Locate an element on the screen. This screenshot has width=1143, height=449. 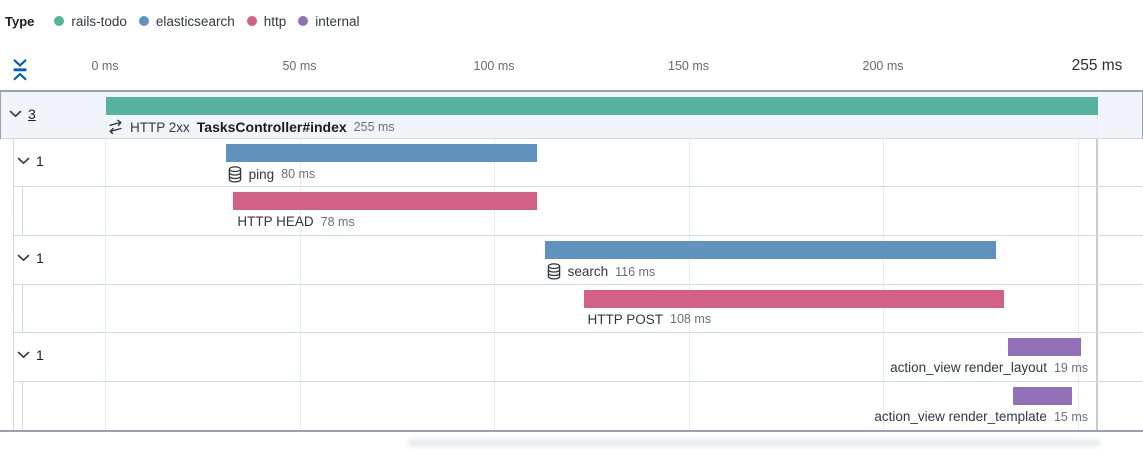
waterfall-row-http-post: HTTP POST 108 ms is located at coordinates (571, 309).